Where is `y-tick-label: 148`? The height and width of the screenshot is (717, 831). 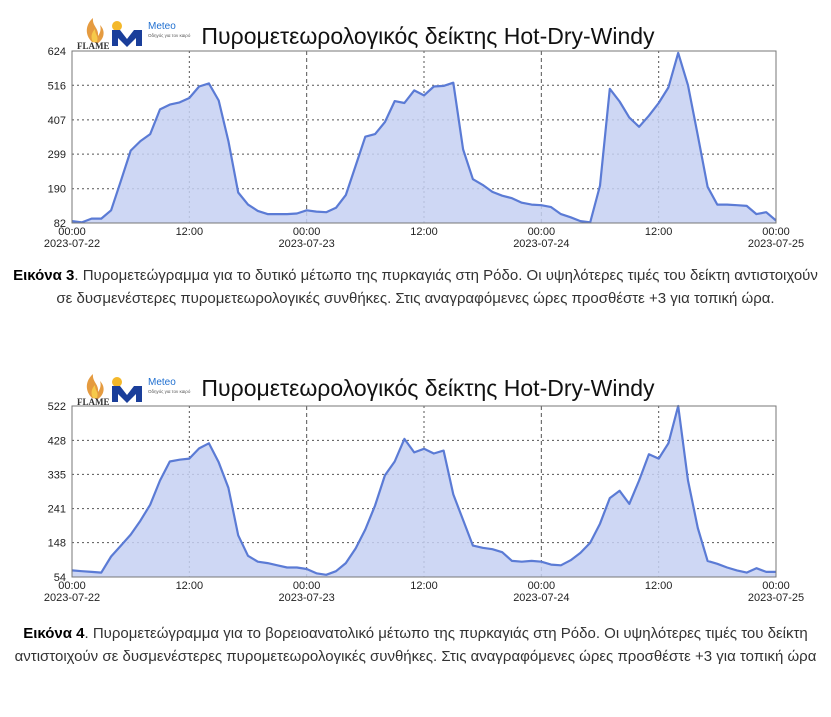
y-tick-label: 148 is located at coordinates (57, 544).